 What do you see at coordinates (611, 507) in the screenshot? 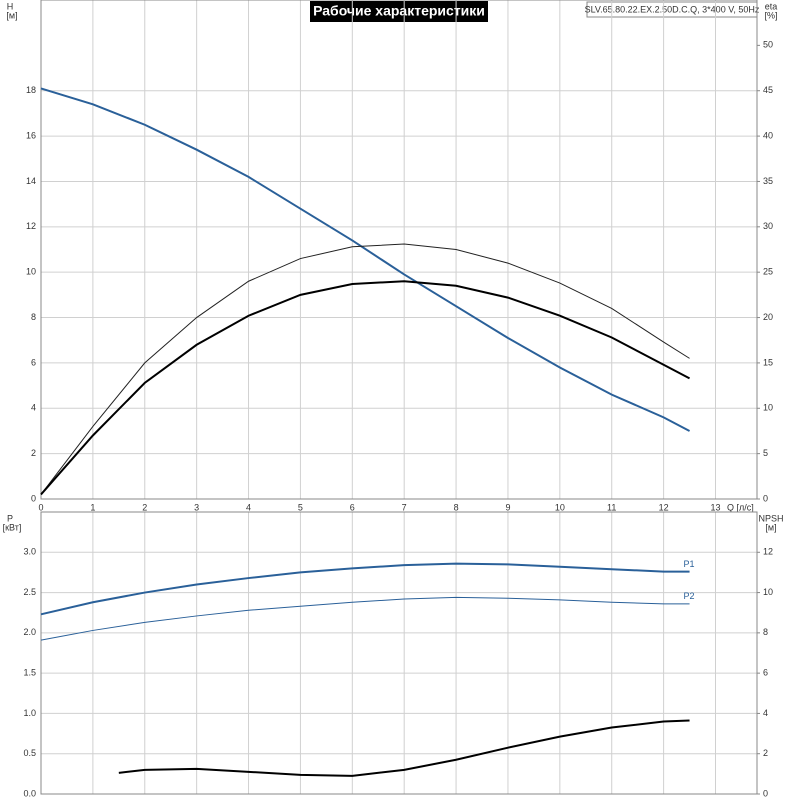
I see `x-tick-label: 11` at bounding box center [611, 507].